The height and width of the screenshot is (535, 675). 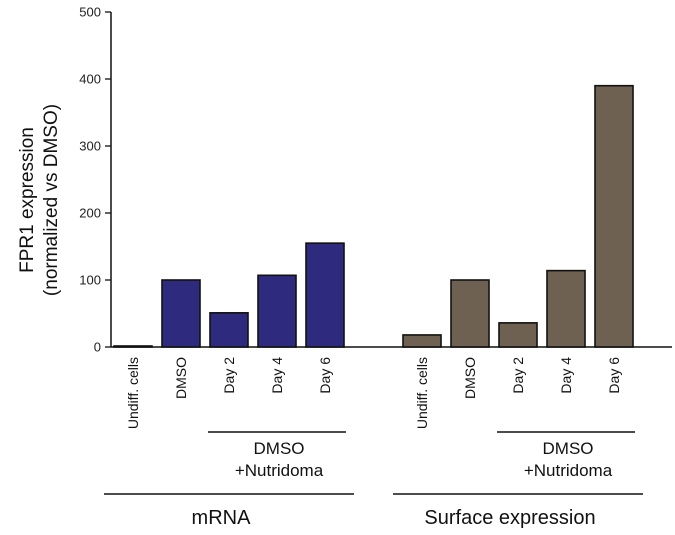 What do you see at coordinates (90, 79) in the screenshot?
I see `y-tick-label: 400` at bounding box center [90, 79].